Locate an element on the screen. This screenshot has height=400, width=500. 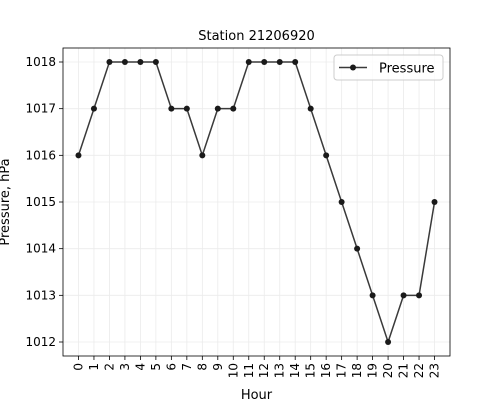
x-tick-label: 2 is located at coordinates (109, 367).